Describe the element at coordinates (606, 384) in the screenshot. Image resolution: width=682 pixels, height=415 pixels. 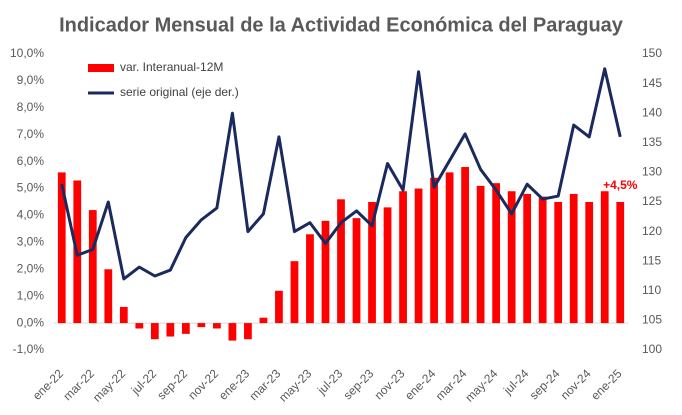
I see `x-tick-label: ene-25` at that location.